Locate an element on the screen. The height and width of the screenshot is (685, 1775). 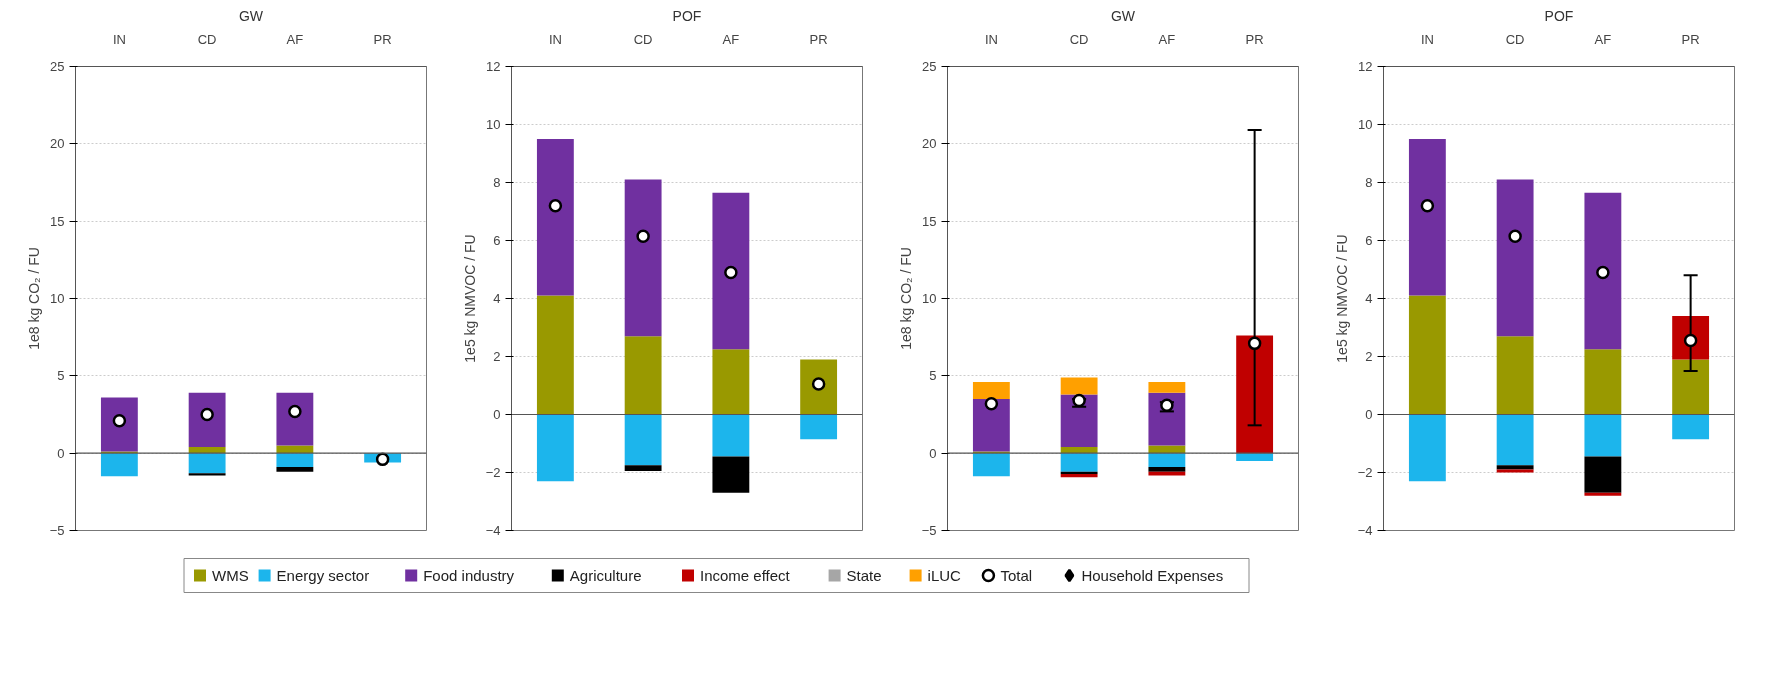
y-tick-label: 2 is located at coordinates (1369, 356).